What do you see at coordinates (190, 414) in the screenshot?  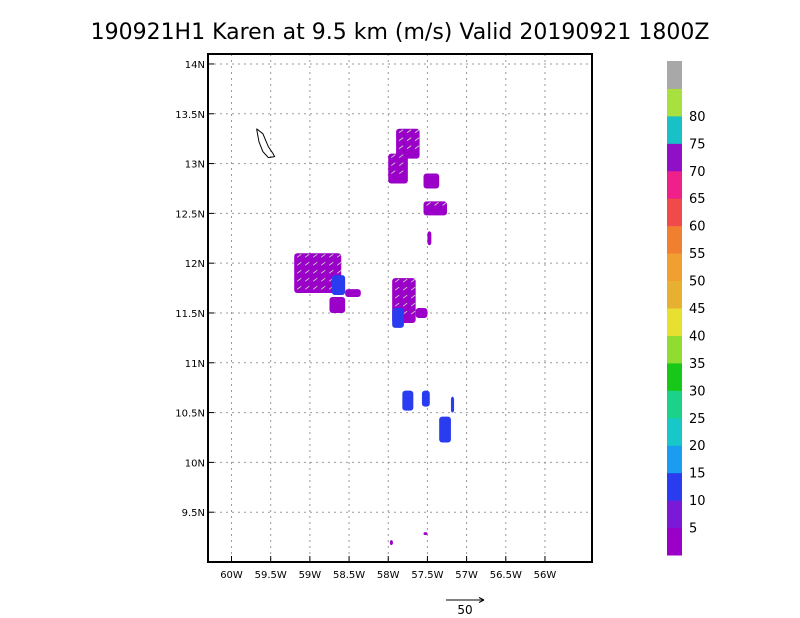 I see `y-tick-label: 10.5N` at bounding box center [190, 414].